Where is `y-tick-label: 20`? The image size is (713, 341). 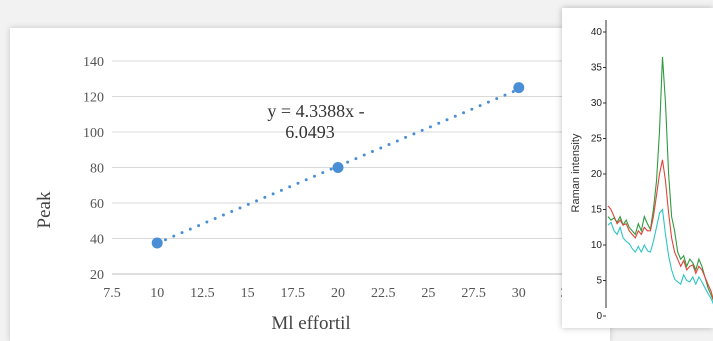
y-tick-label: 20 is located at coordinates (97, 275).